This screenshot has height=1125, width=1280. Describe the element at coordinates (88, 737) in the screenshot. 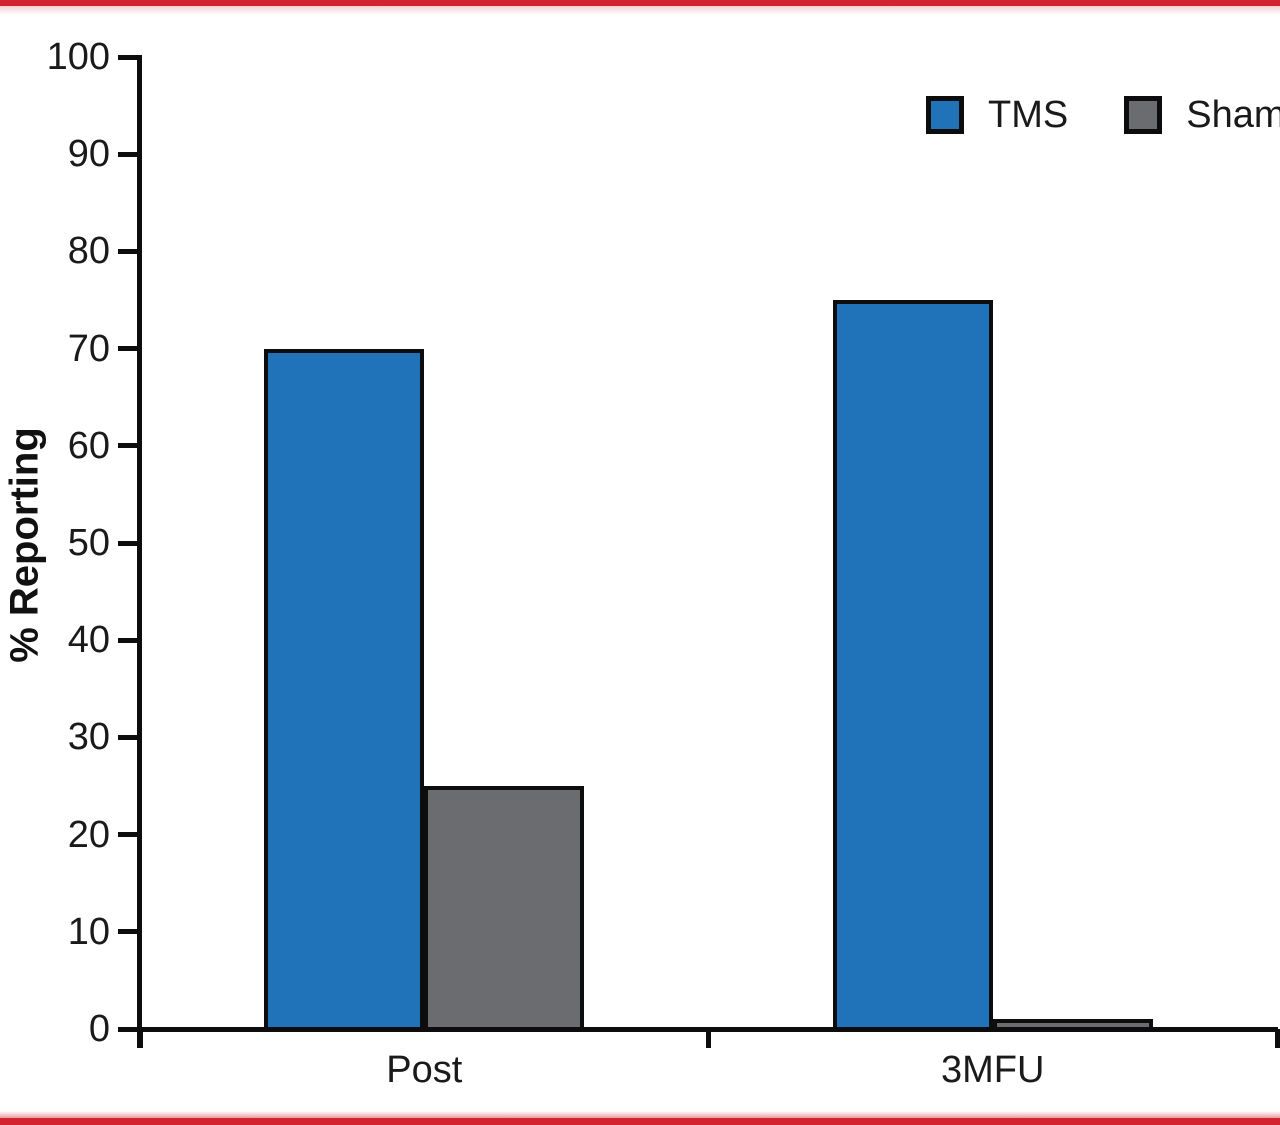

I see `y-tick-label: 30` at that location.